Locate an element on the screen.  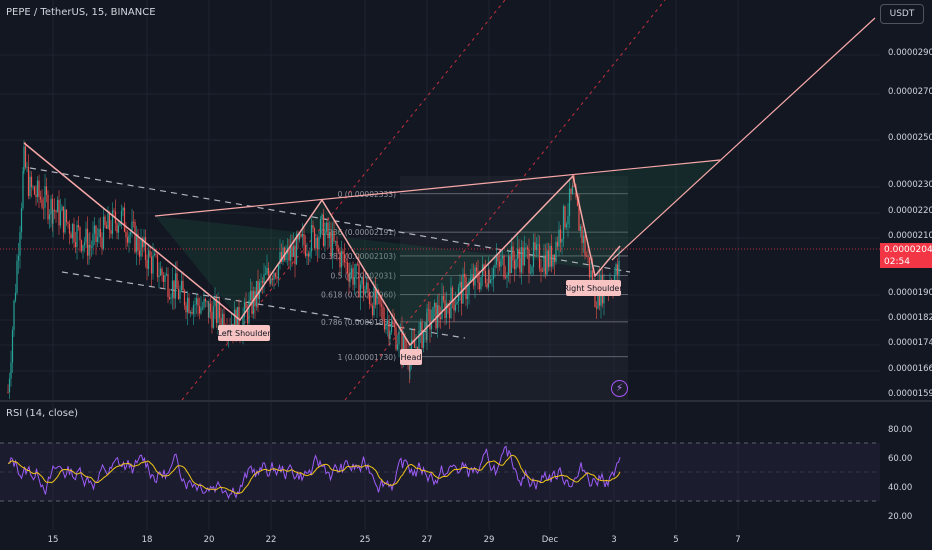
time-axis-label: 27 is located at coordinates (427, 540).